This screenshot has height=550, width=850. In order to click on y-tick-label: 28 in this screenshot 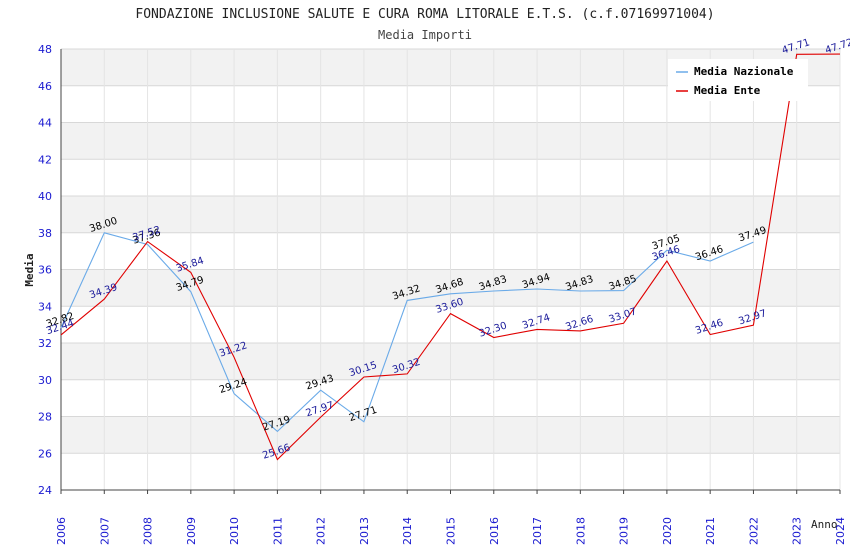, I will do `click(45, 417)`.